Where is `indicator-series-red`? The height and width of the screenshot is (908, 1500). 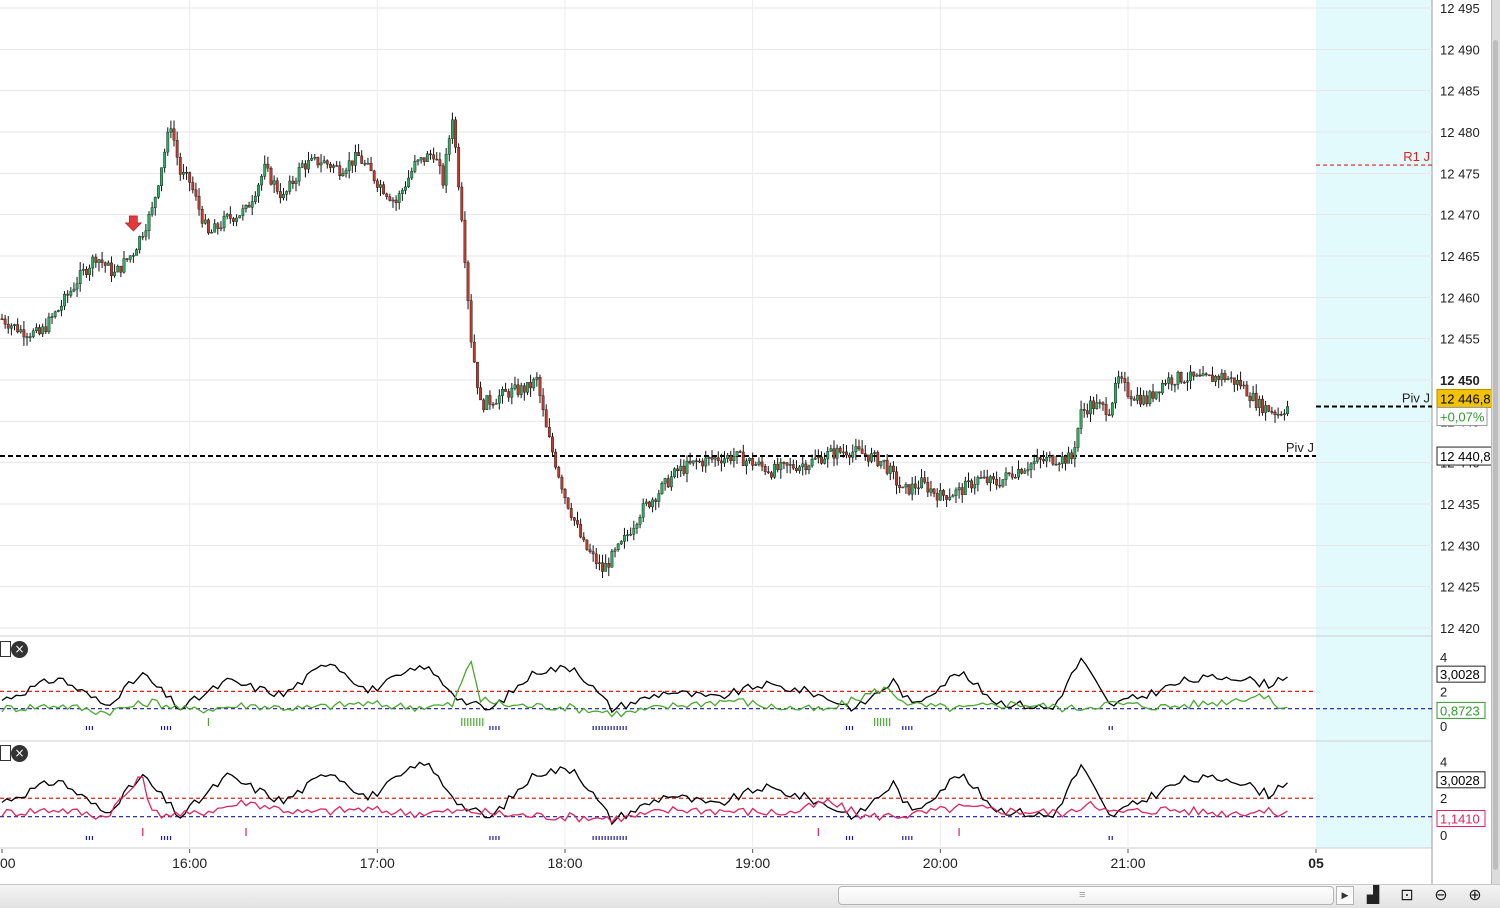 indicator-series-red is located at coordinates (644, 800).